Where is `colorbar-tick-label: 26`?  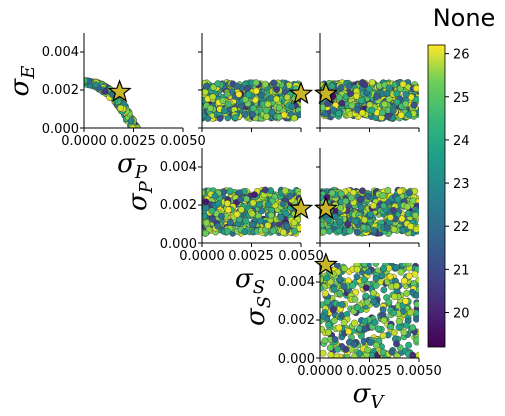
colorbar-tick-label: 26 is located at coordinates (461, 55).